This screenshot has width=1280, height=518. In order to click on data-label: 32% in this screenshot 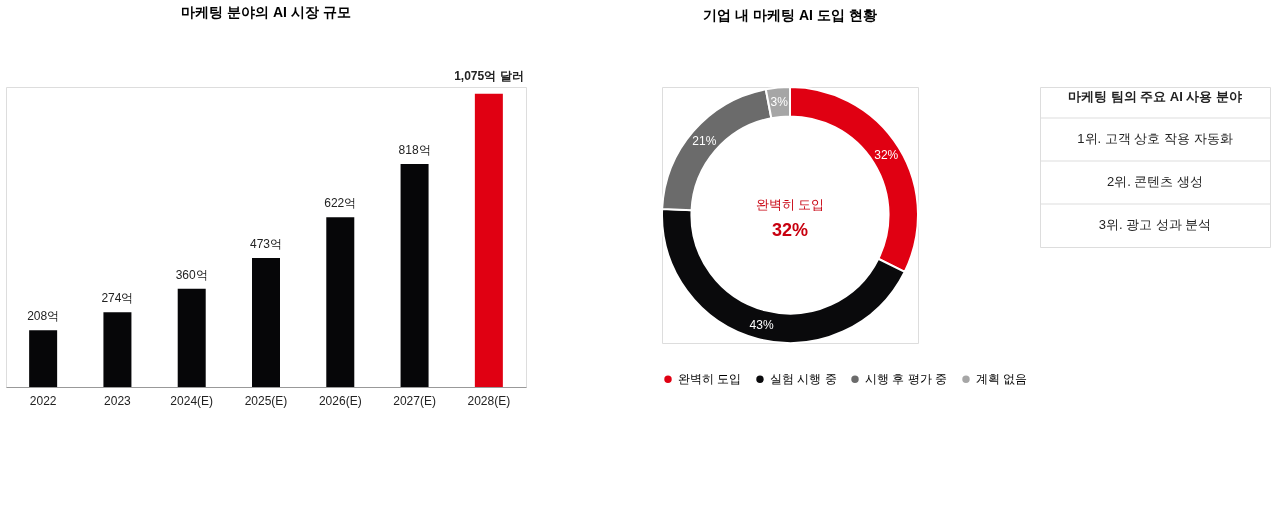, I will do `click(886, 155)`.